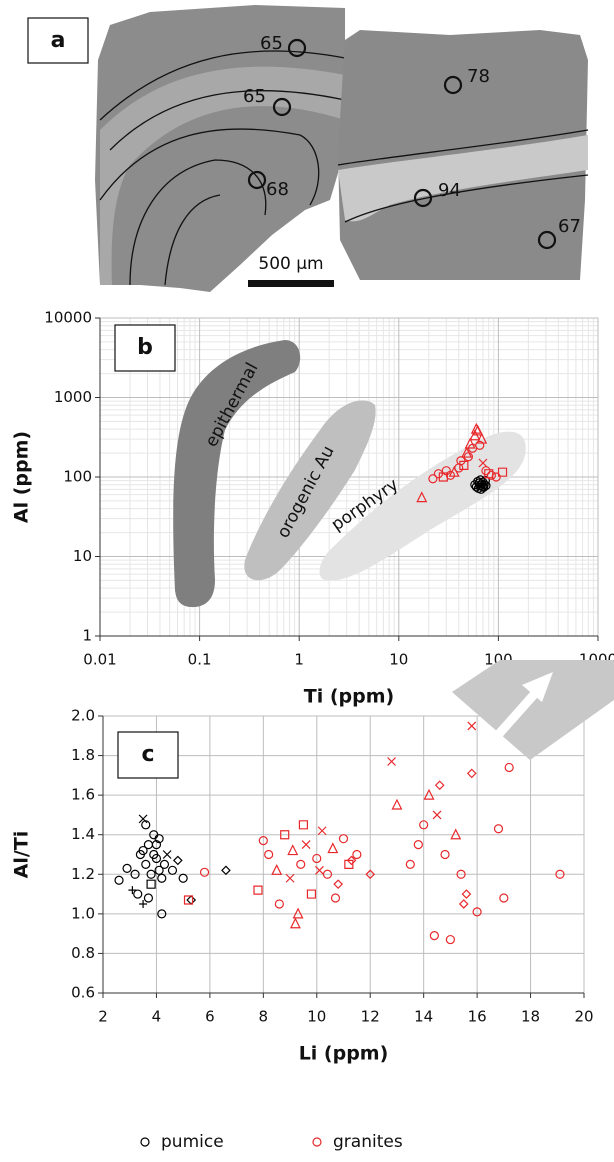  I want to click on y-tick-label: 10, so click(82, 556).